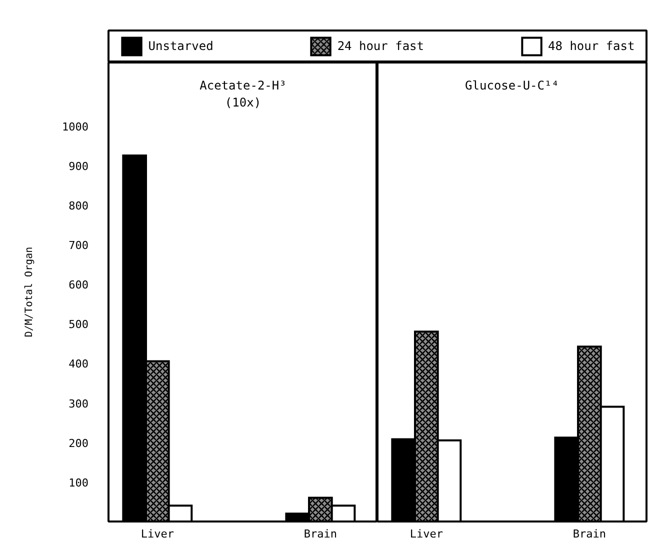 The height and width of the screenshot is (543, 652). I want to click on y-tick-label: 800, so click(78, 205).